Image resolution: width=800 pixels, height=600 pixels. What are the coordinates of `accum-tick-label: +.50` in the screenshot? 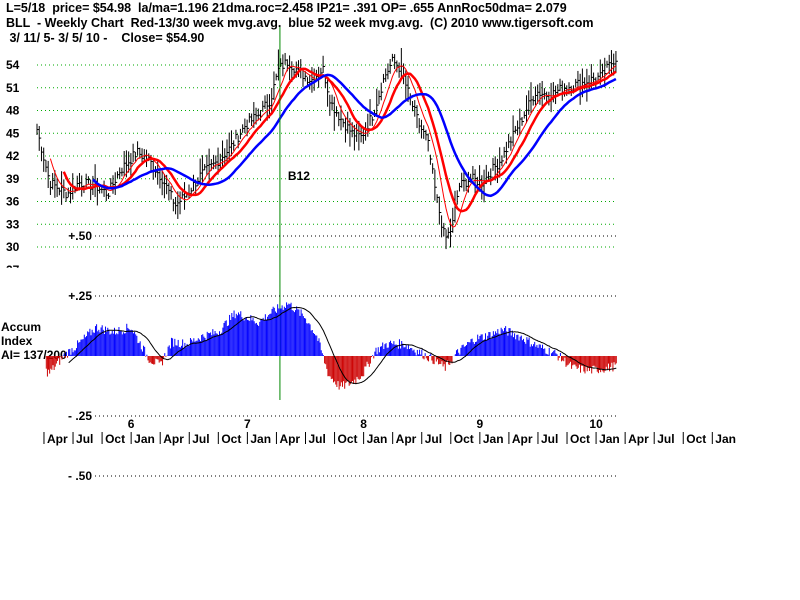 It's located at (80, 236).